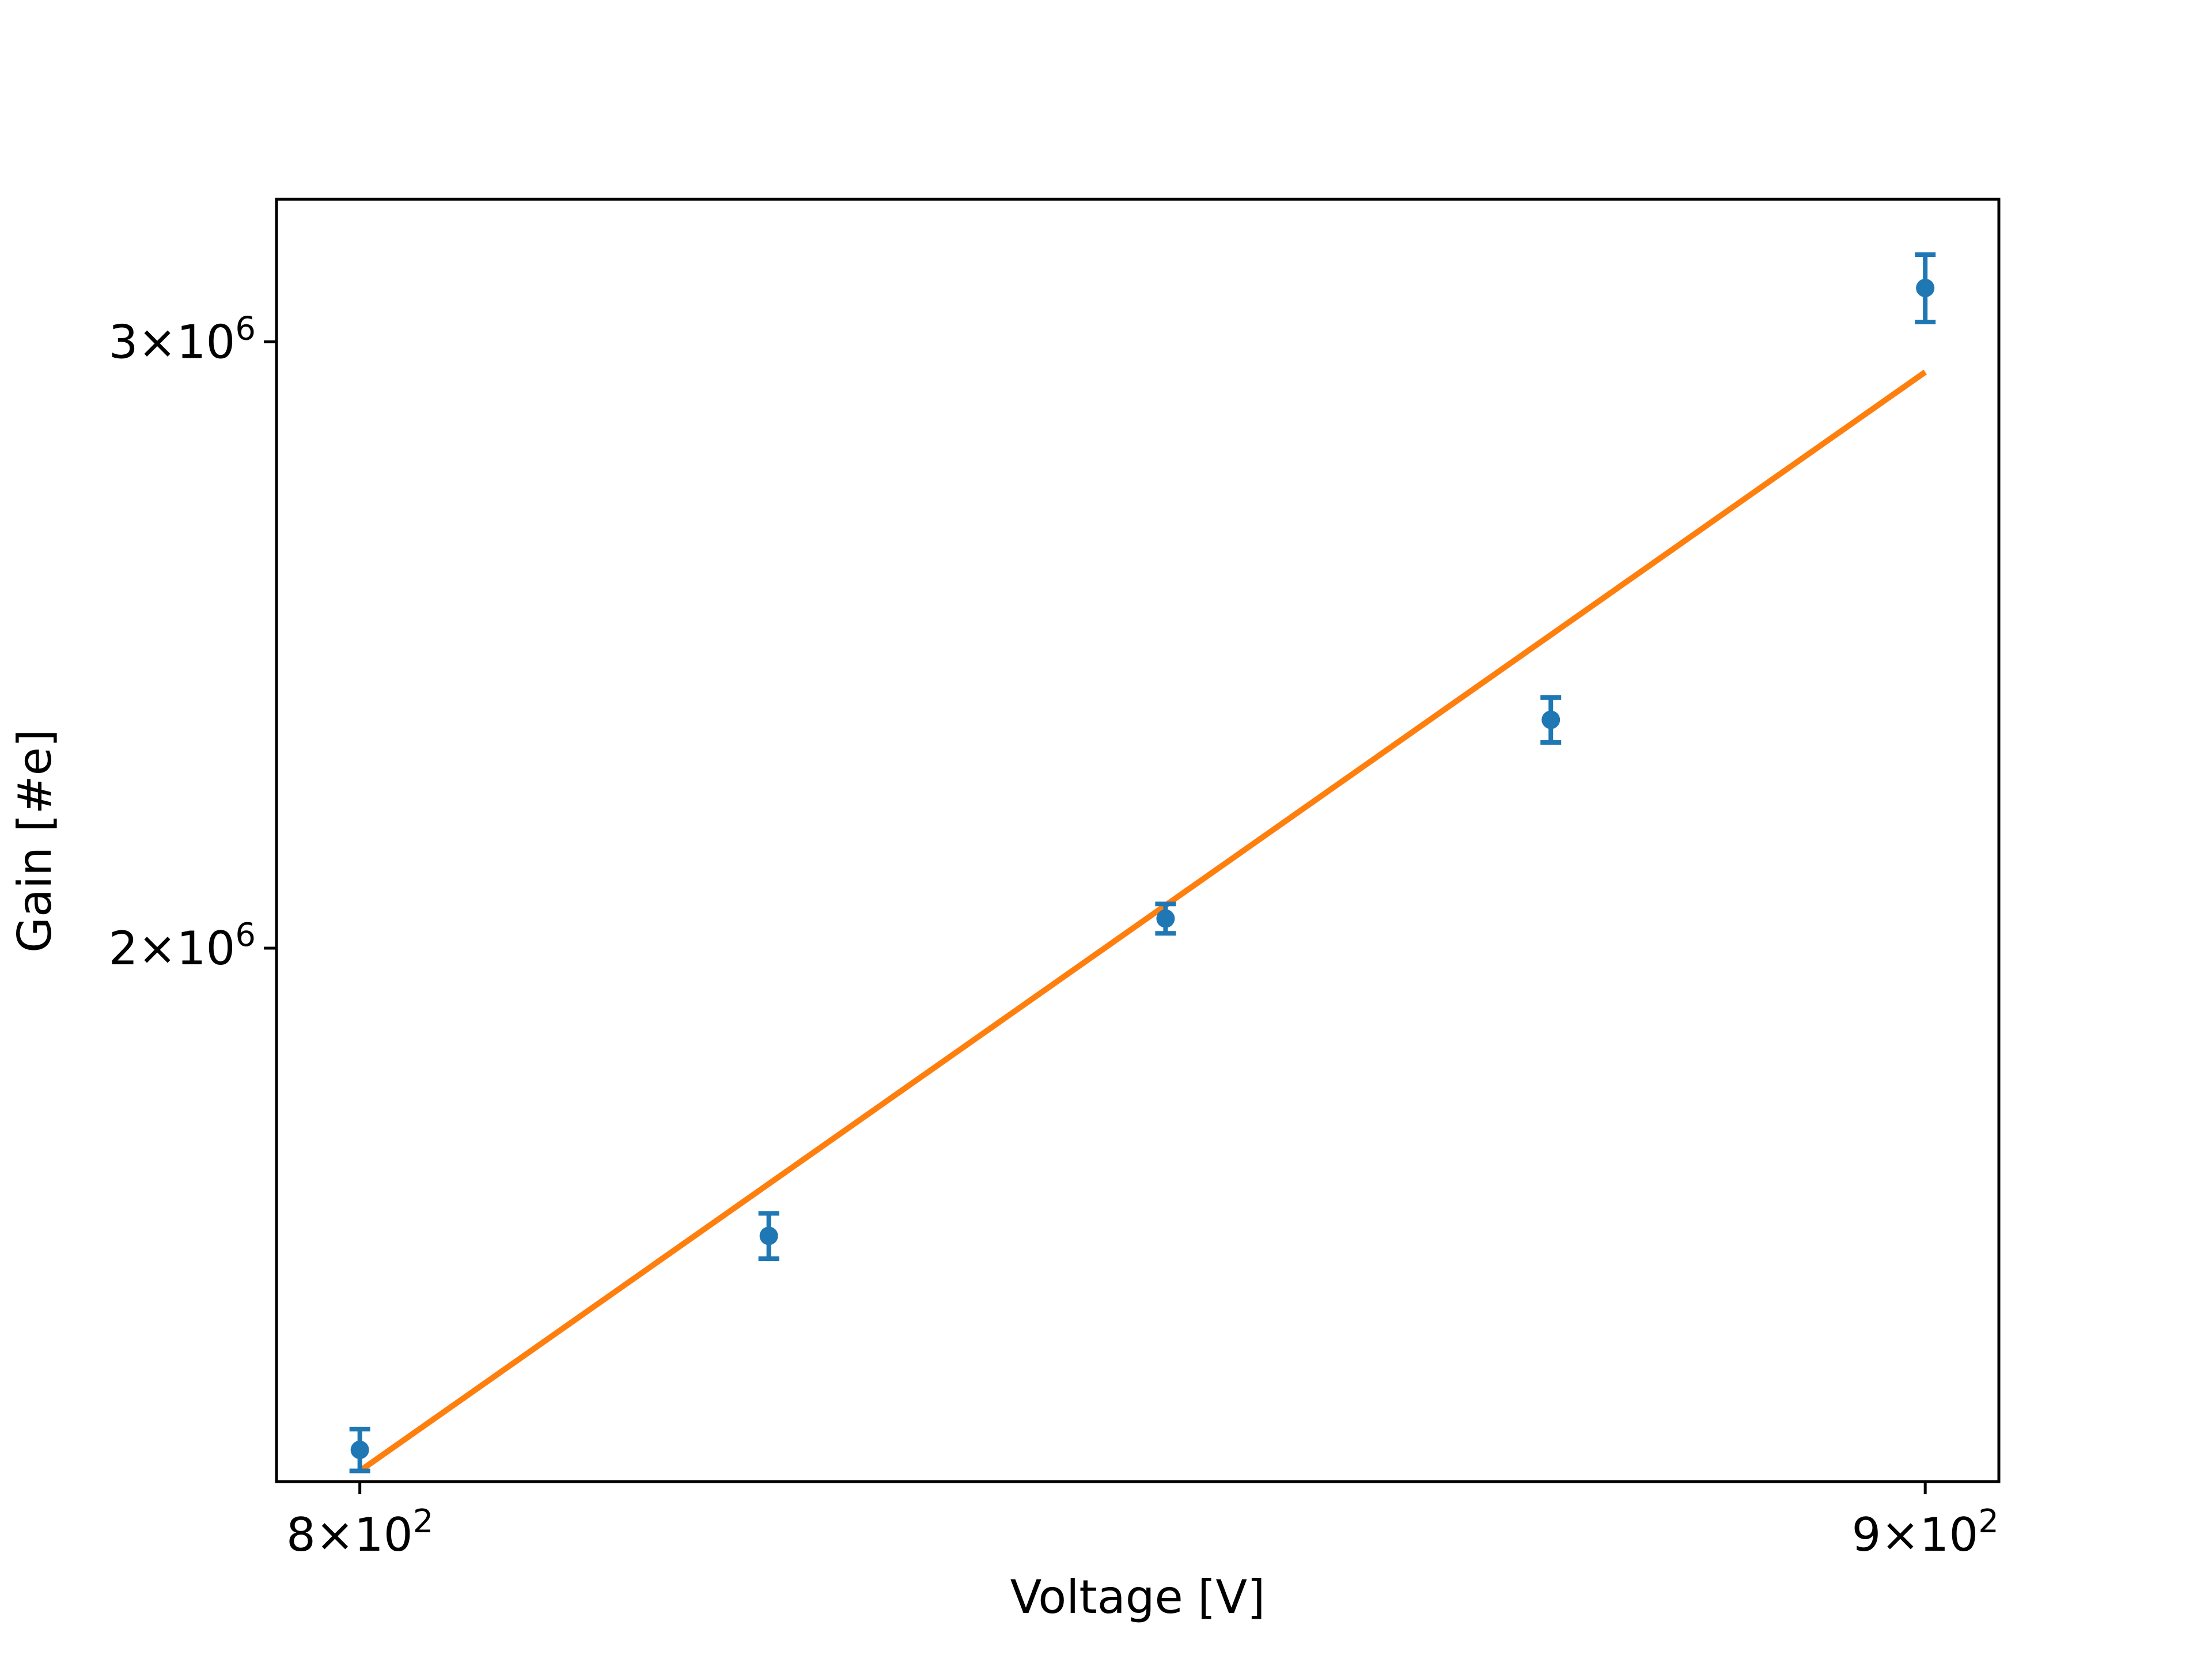 The width and height of the screenshot is (2212, 1659). I want to click on x-axis-ticks: 8×102 9×102, so click(1142, 1522).